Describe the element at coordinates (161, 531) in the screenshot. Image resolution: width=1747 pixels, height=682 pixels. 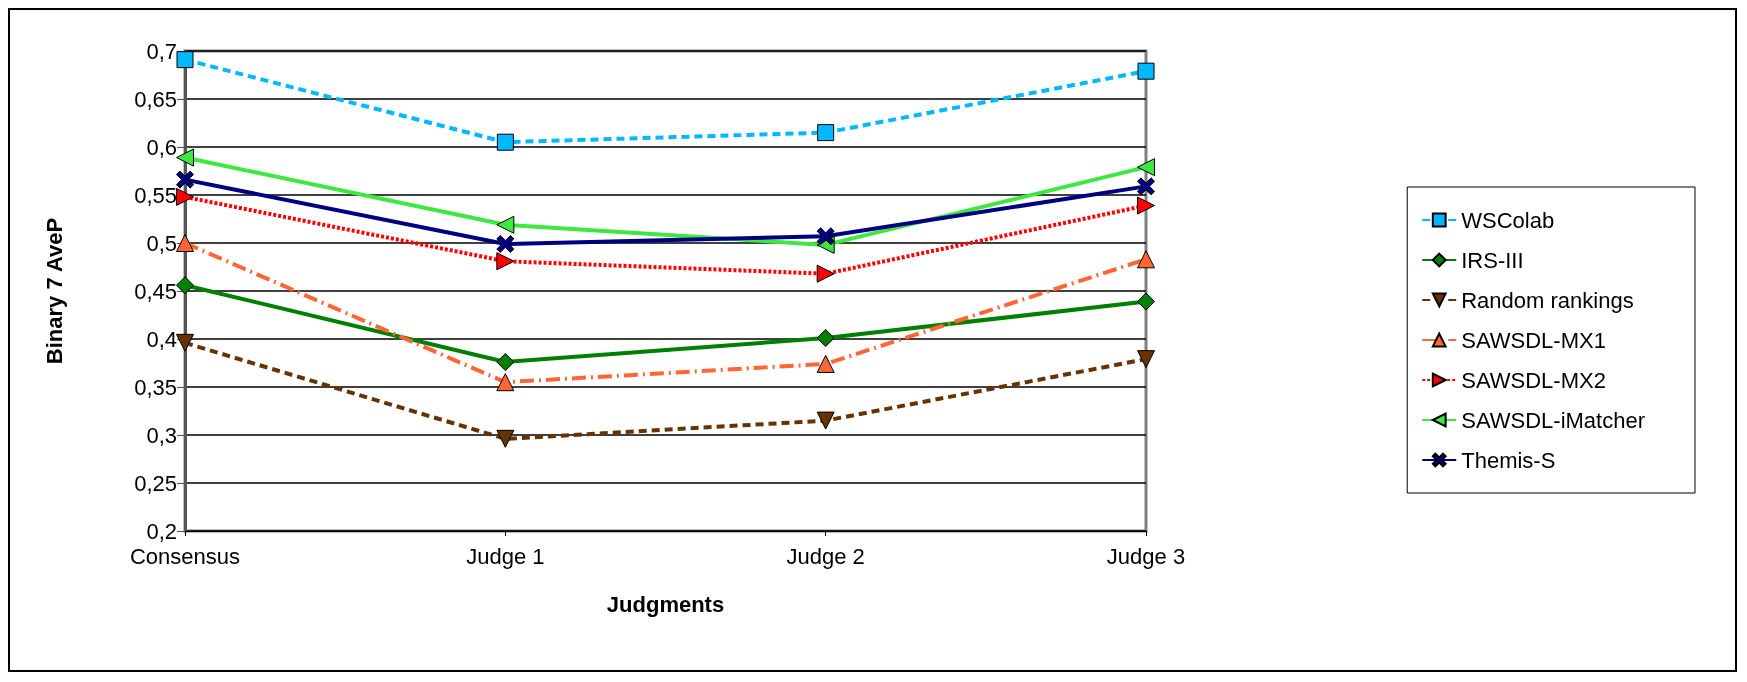
I see `y-tick-label: 0,2` at that location.